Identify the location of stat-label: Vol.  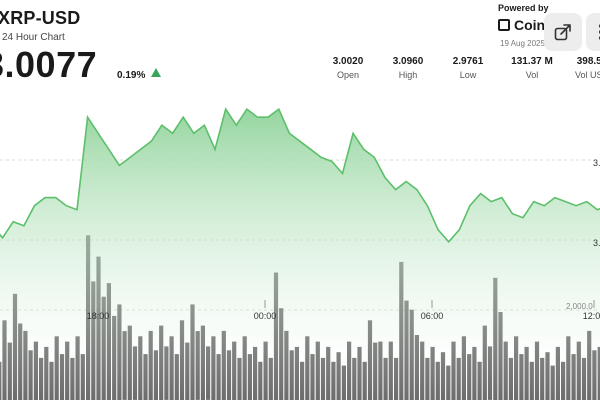
(532, 75).